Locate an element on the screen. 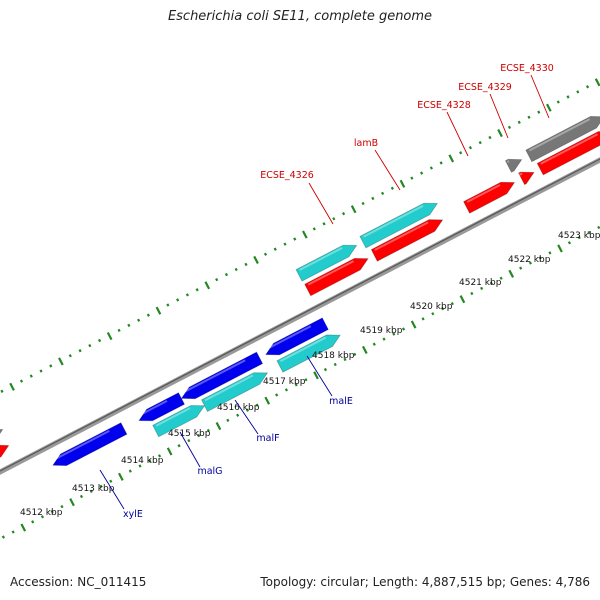  ruler-label-11: 4523 kbp is located at coordinates (579, 236).